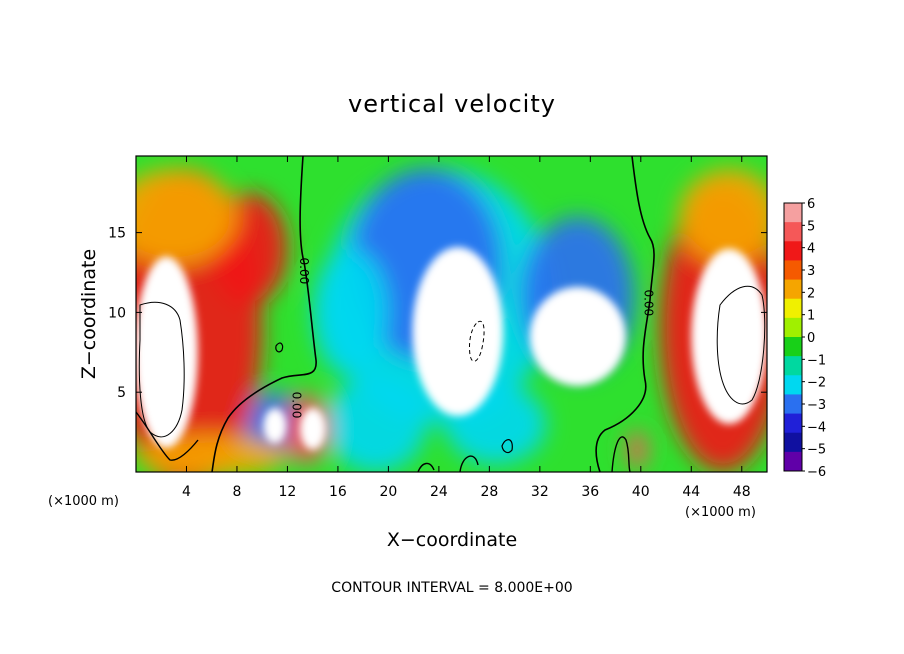 The width and height of the screenshot is (904, 654). Describe the element at coordinates (811, 293) in the screenshot. I see `colorbar-label: 2` at that location.